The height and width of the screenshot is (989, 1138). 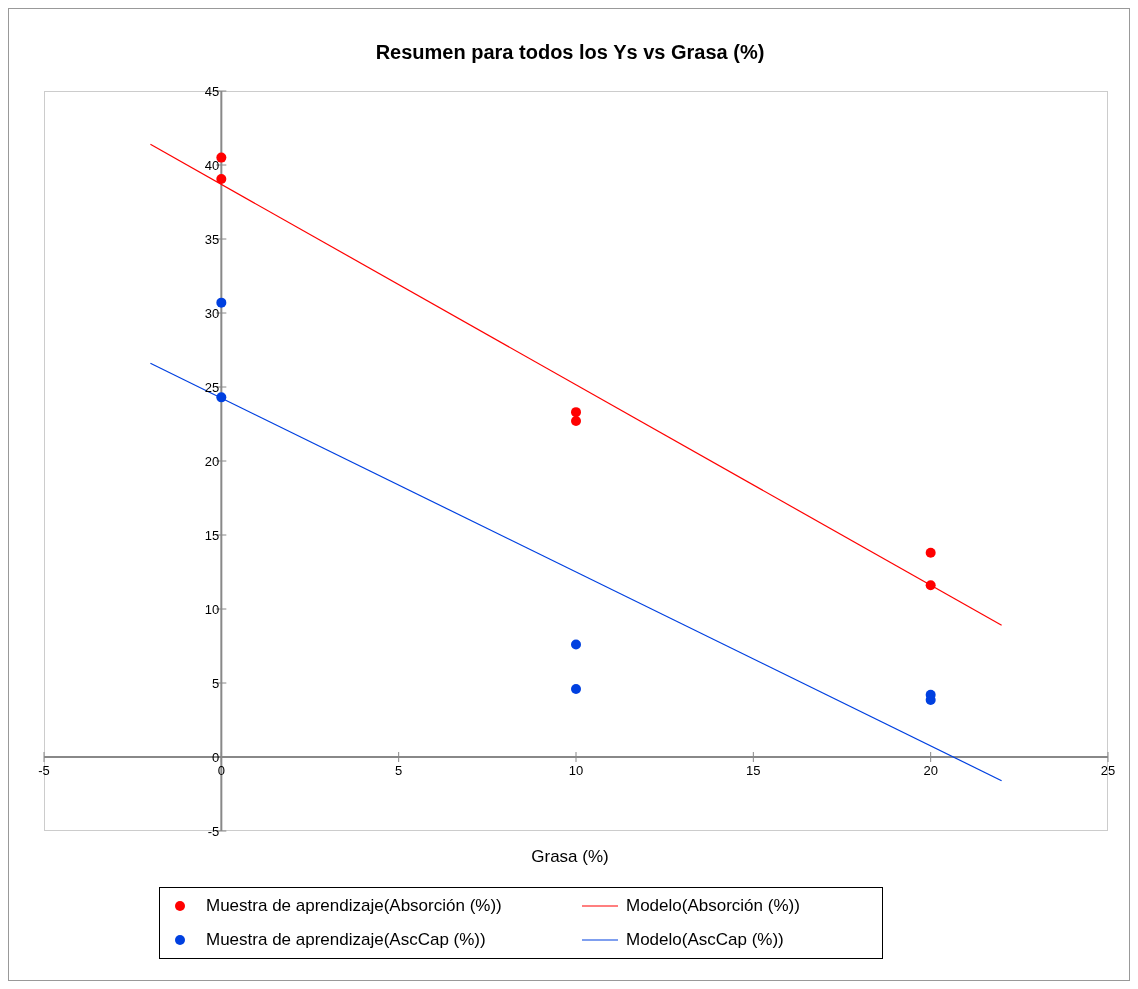 What do you see at coordinates (354, 906) in the screenshot?
I see `legend-label: Muestra de aprendizaje(Absorción (%))` at bounding box center [354, 906].